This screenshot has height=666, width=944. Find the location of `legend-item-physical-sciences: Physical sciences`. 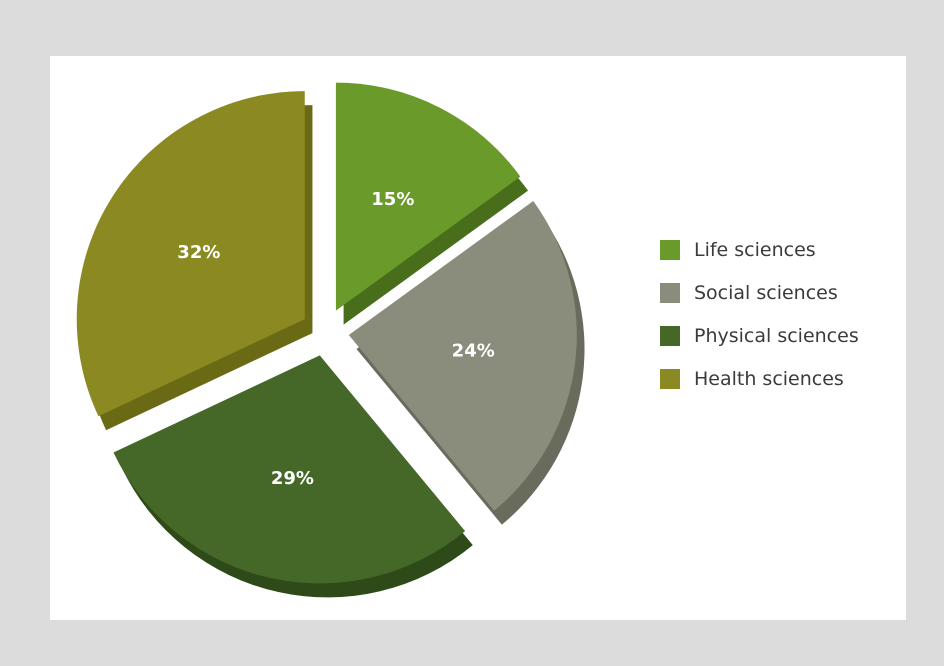

legend-item-physical-sciences: Physical sciences is located at coordinates (759, 335).